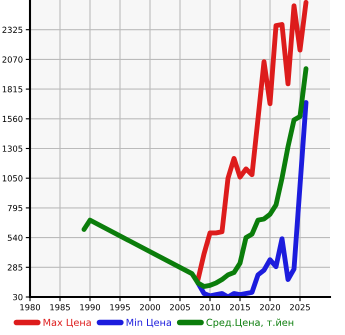 The height and width of the screenshot is (335, 345). I want to click on x-tick-label: 2015, so click(240, 307).